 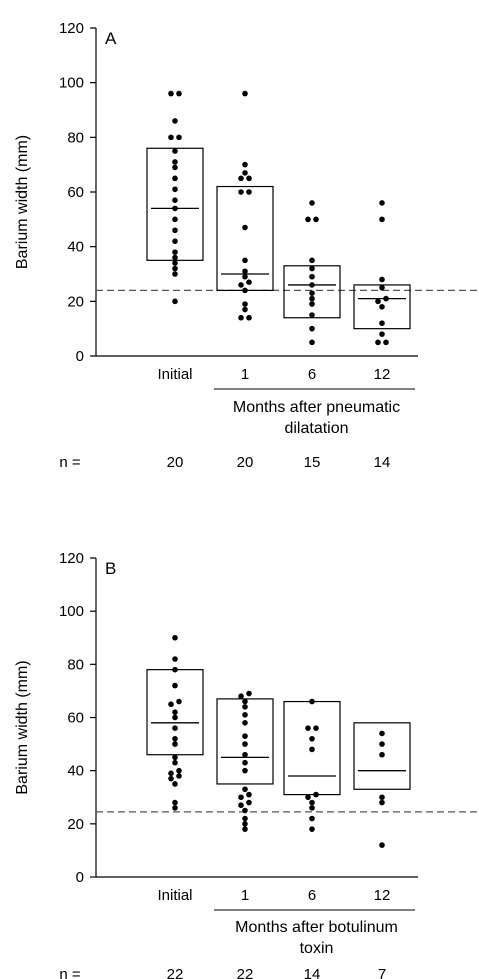 I want to click on x-tick-label: 12, so click(x=382, y=895).